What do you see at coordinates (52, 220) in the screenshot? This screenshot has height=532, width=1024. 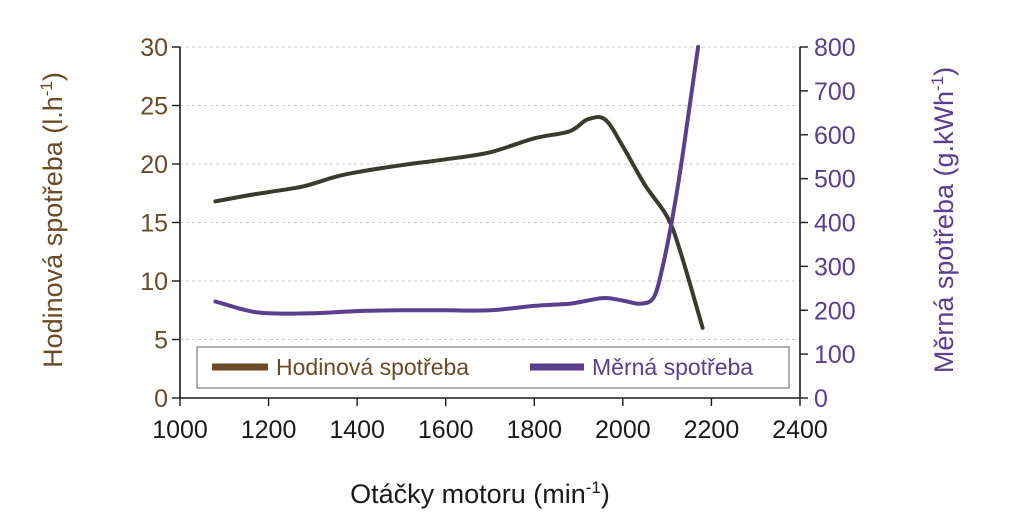 I see `left-y-axis-title: Hodinová spotřeba (l.h-1)` at bounding box center [52, 220].